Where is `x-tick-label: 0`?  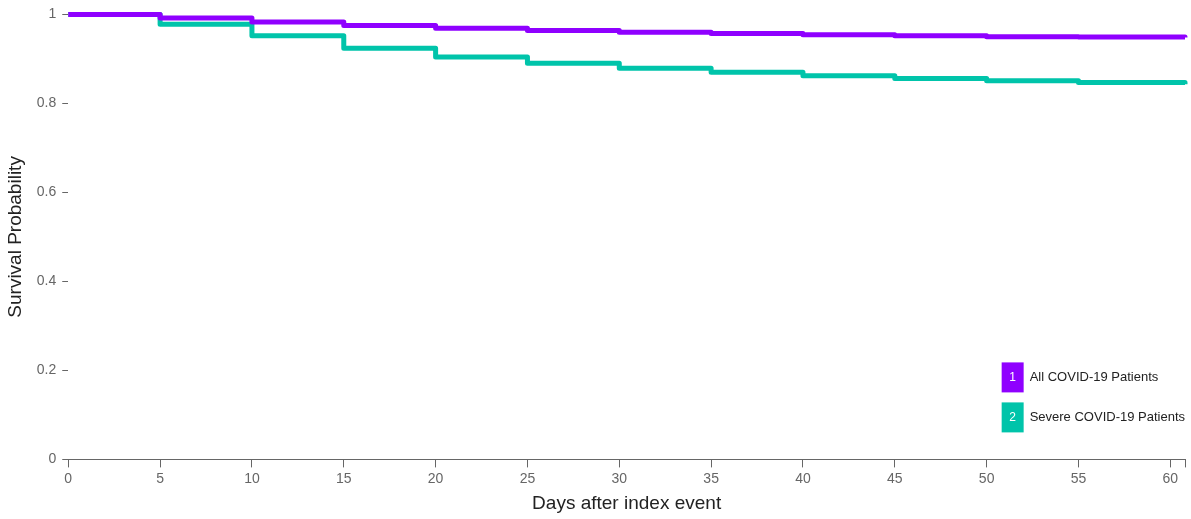
x-tick-label: 0 is located at coordinates (68, 477).